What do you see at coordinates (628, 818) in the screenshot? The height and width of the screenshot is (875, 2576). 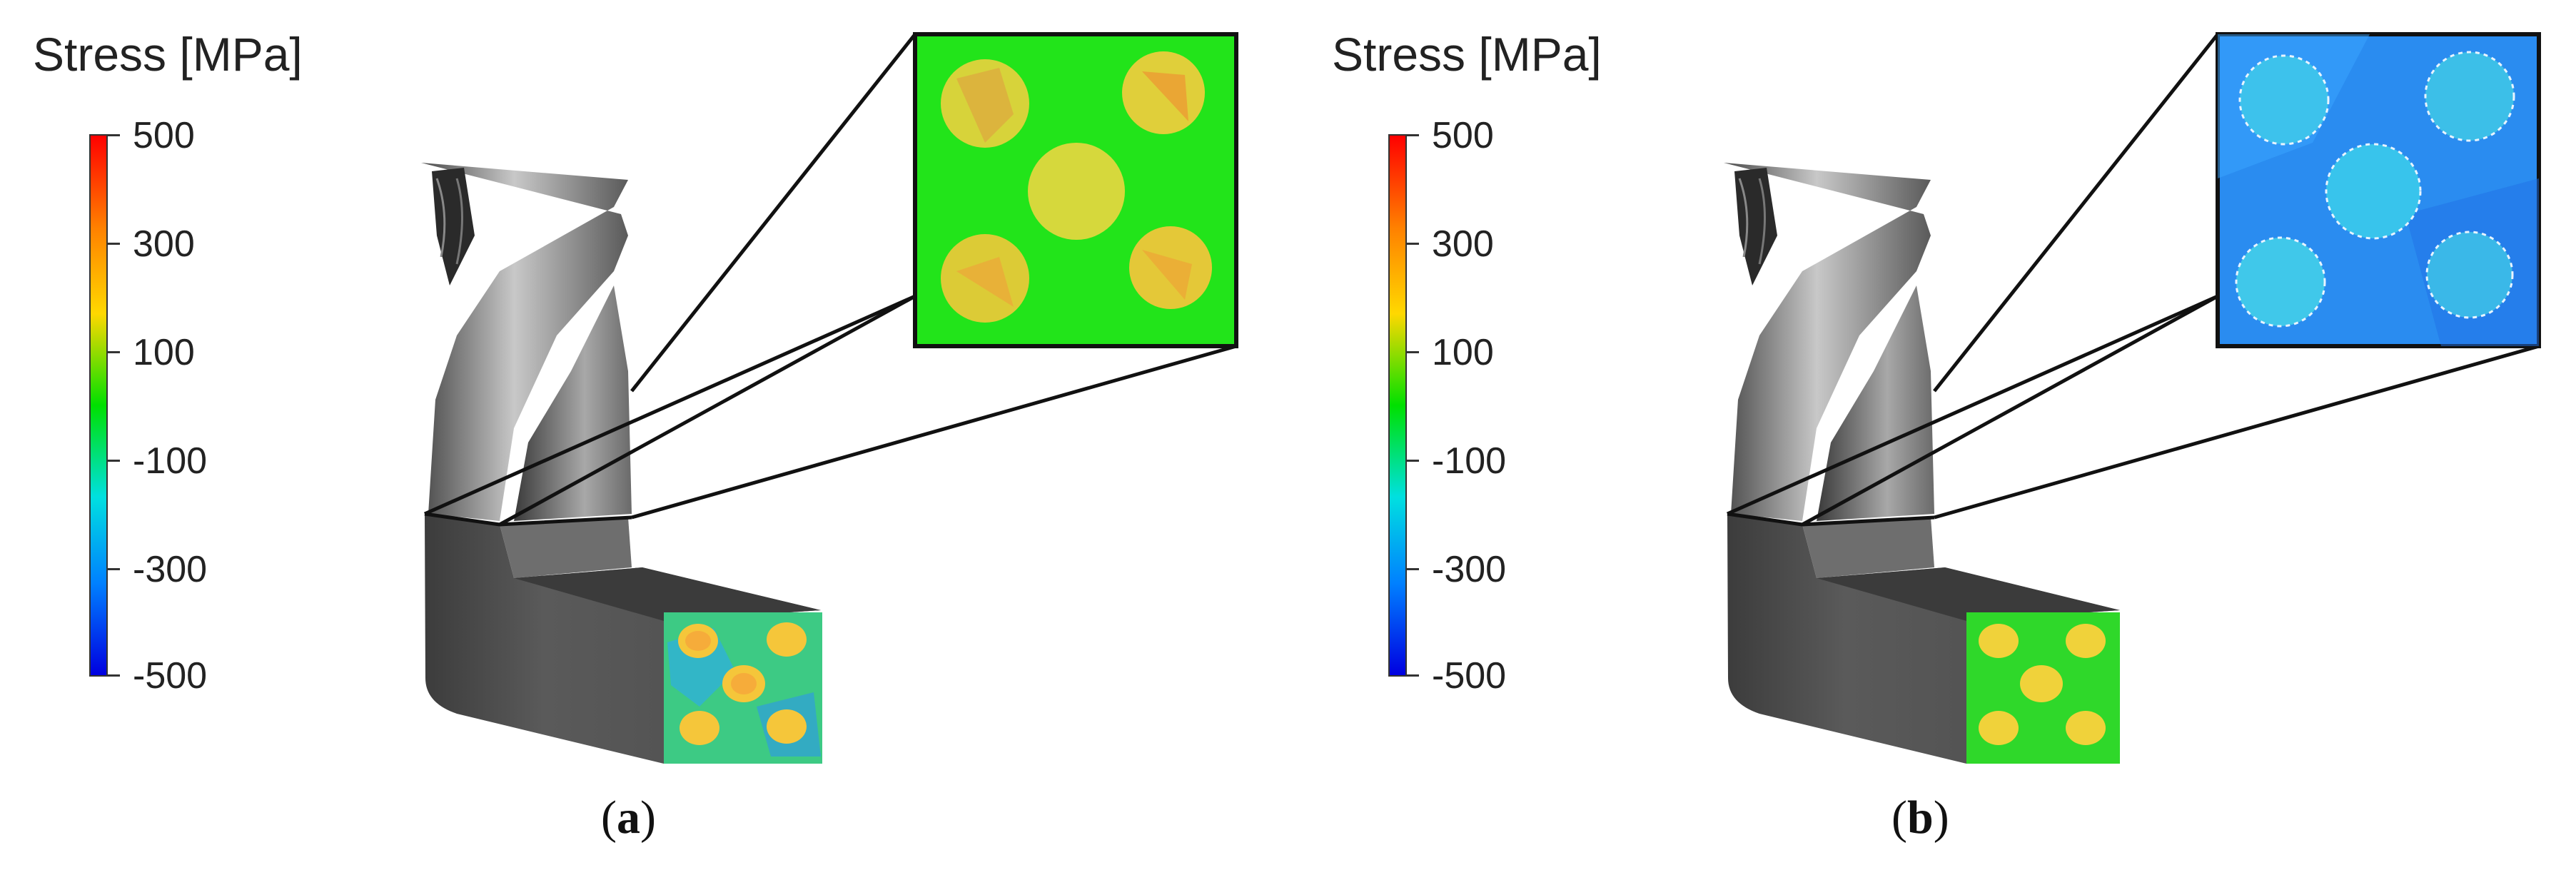 I see `panel-label-a: (a)` at bounding box center [628, 818].